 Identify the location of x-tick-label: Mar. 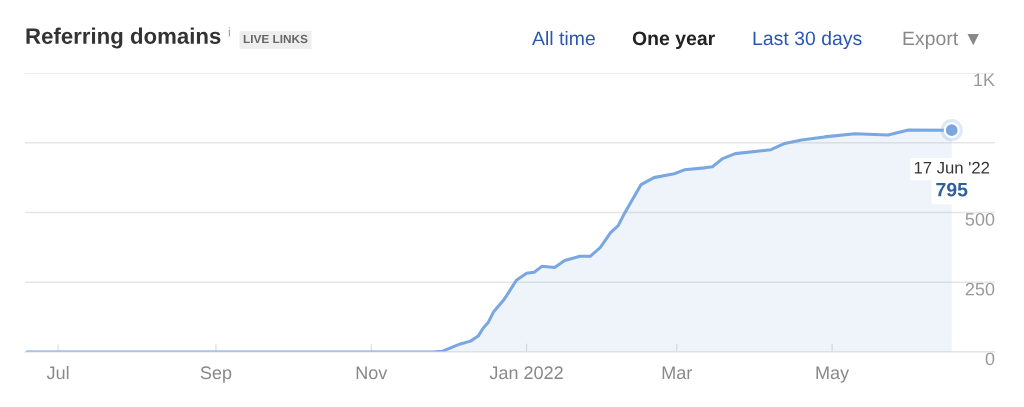
(677, 373).